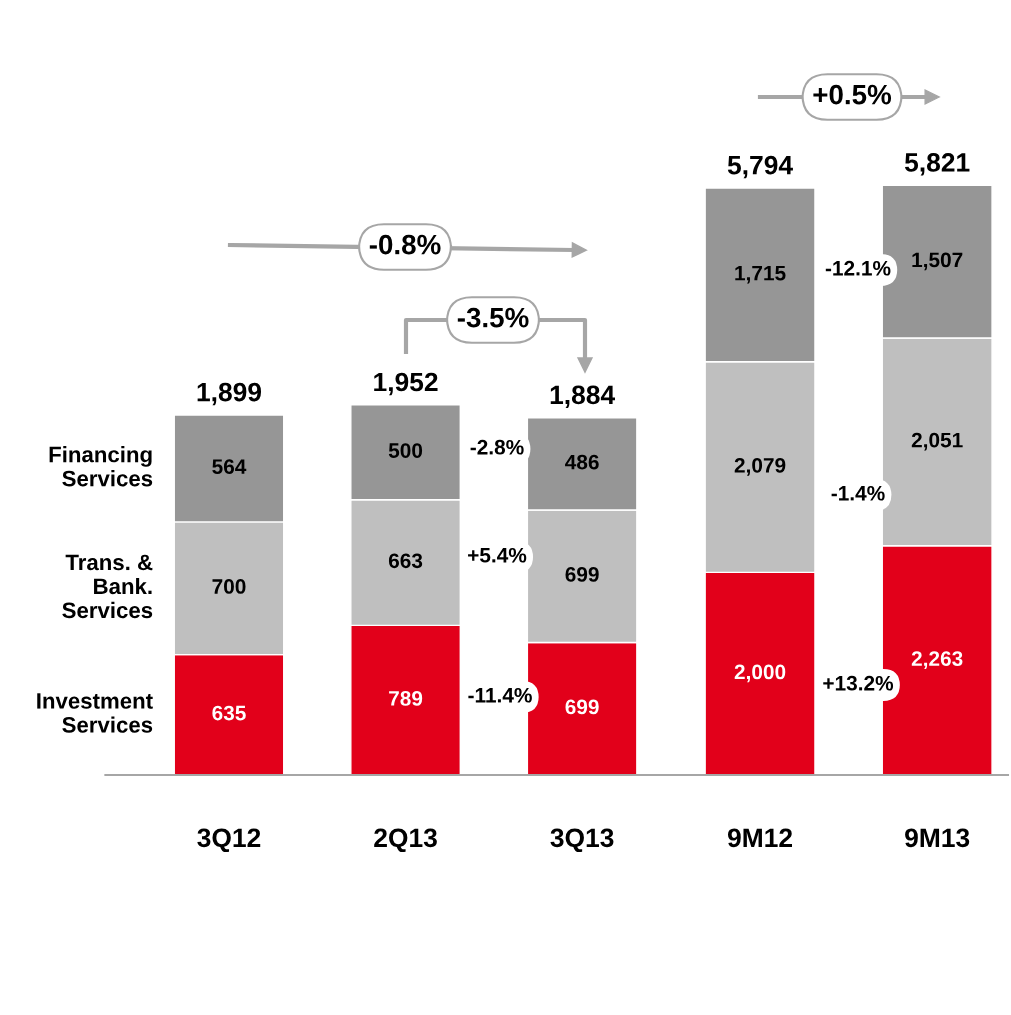  Describe the element at coordinates (760, 274) in the screenshot. I see `data-label: 1,715` at that location.